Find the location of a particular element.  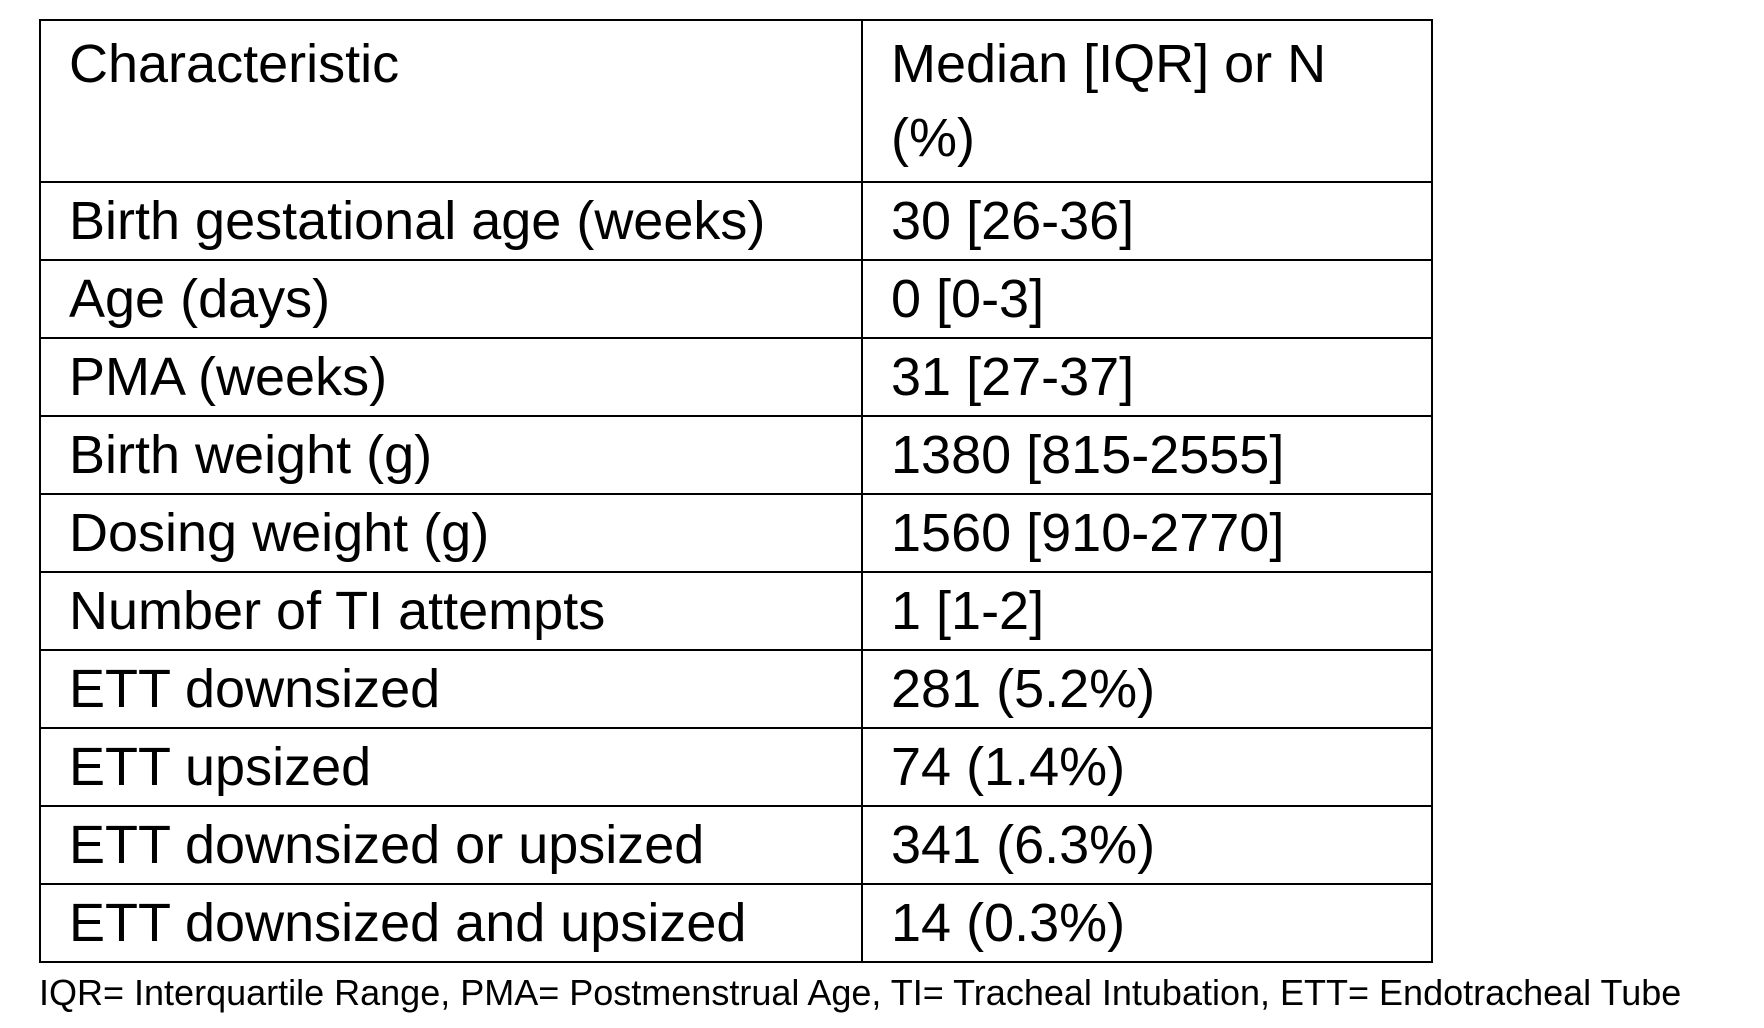

row-characteristic: ETT upsized is located at coordinates (451, 767).